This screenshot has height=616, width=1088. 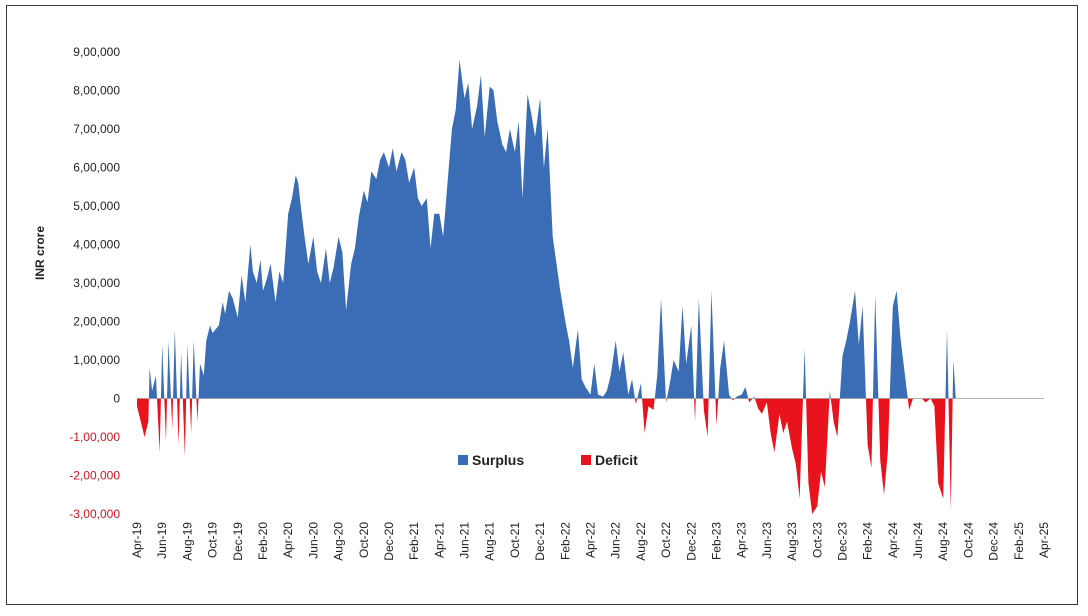 I want to click on x-tick-label: Apr-21, so click(x=439, y=540).